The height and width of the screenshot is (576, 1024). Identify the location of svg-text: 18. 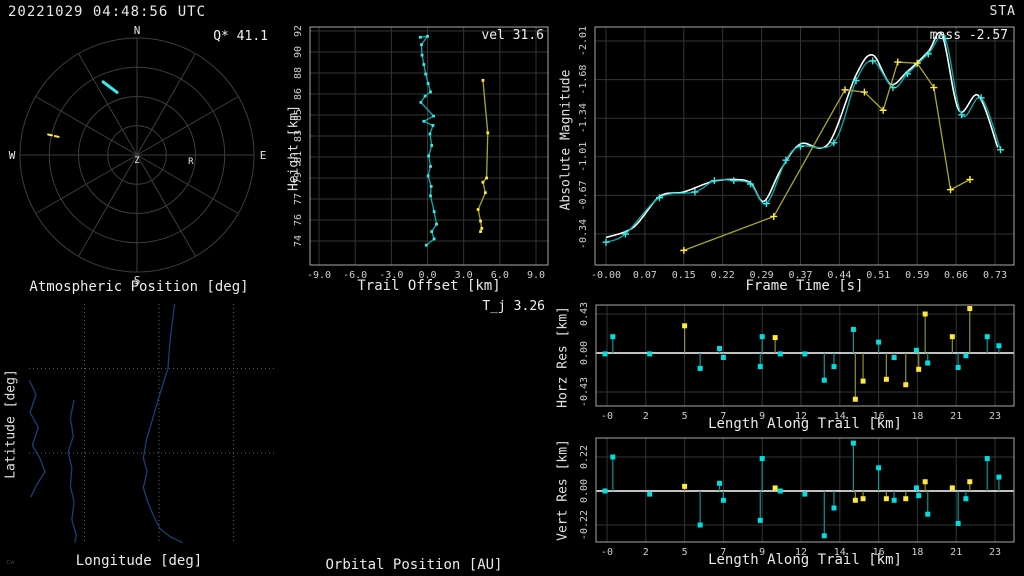
(917, 552).